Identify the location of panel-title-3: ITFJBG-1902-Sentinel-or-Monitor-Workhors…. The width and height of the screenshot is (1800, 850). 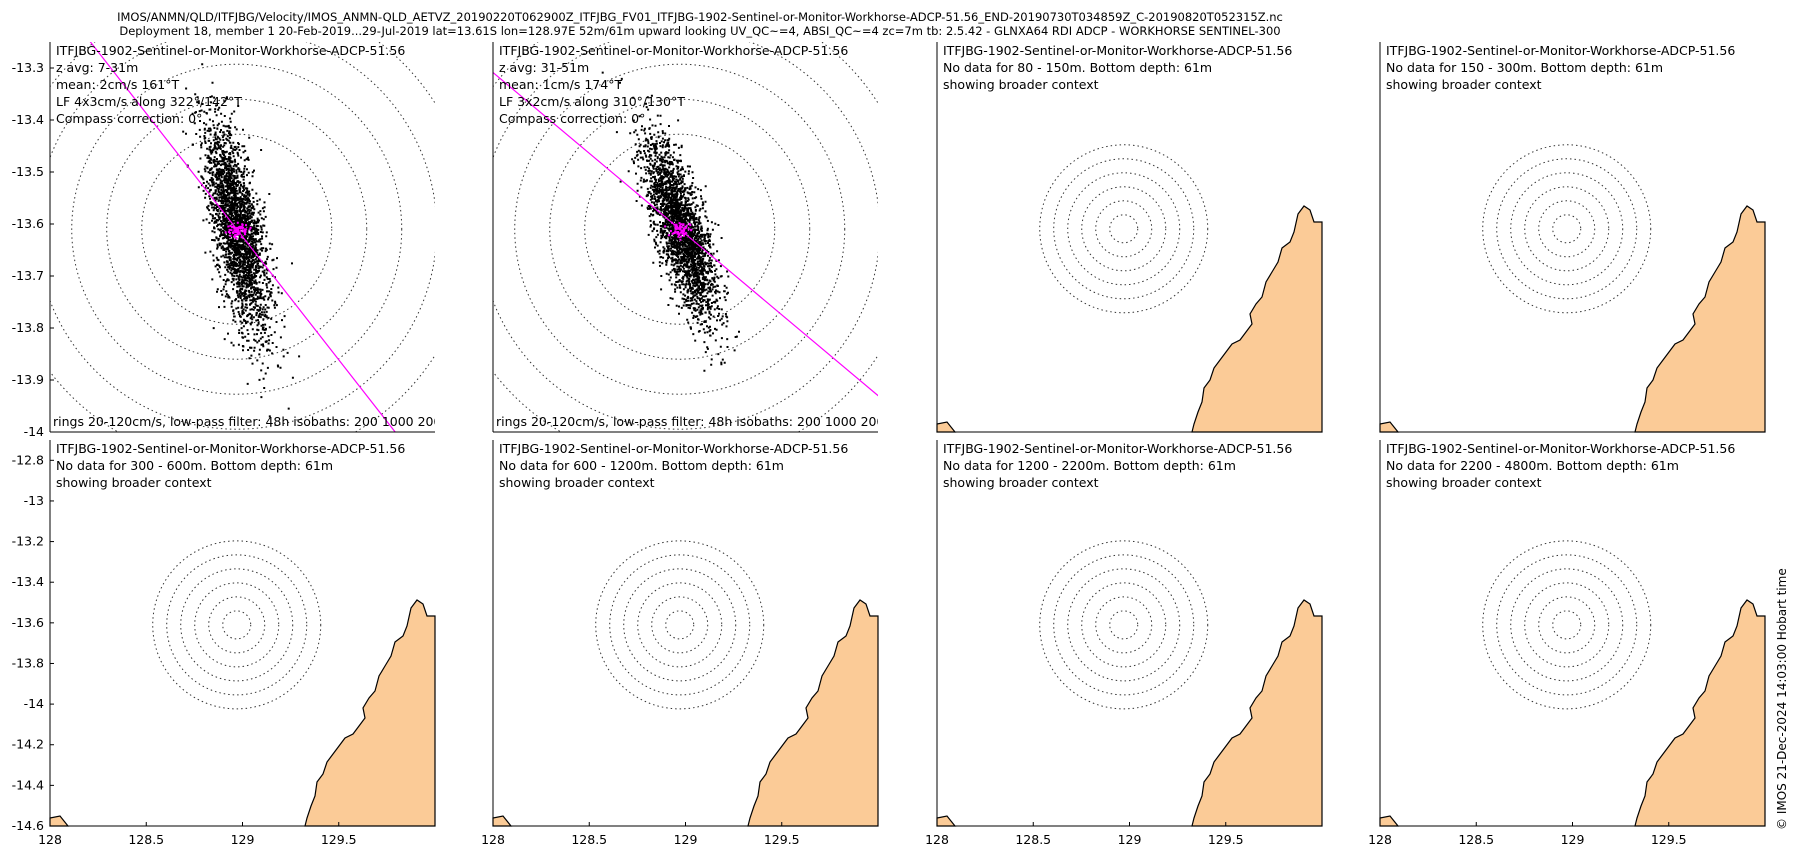
(1117, 50).